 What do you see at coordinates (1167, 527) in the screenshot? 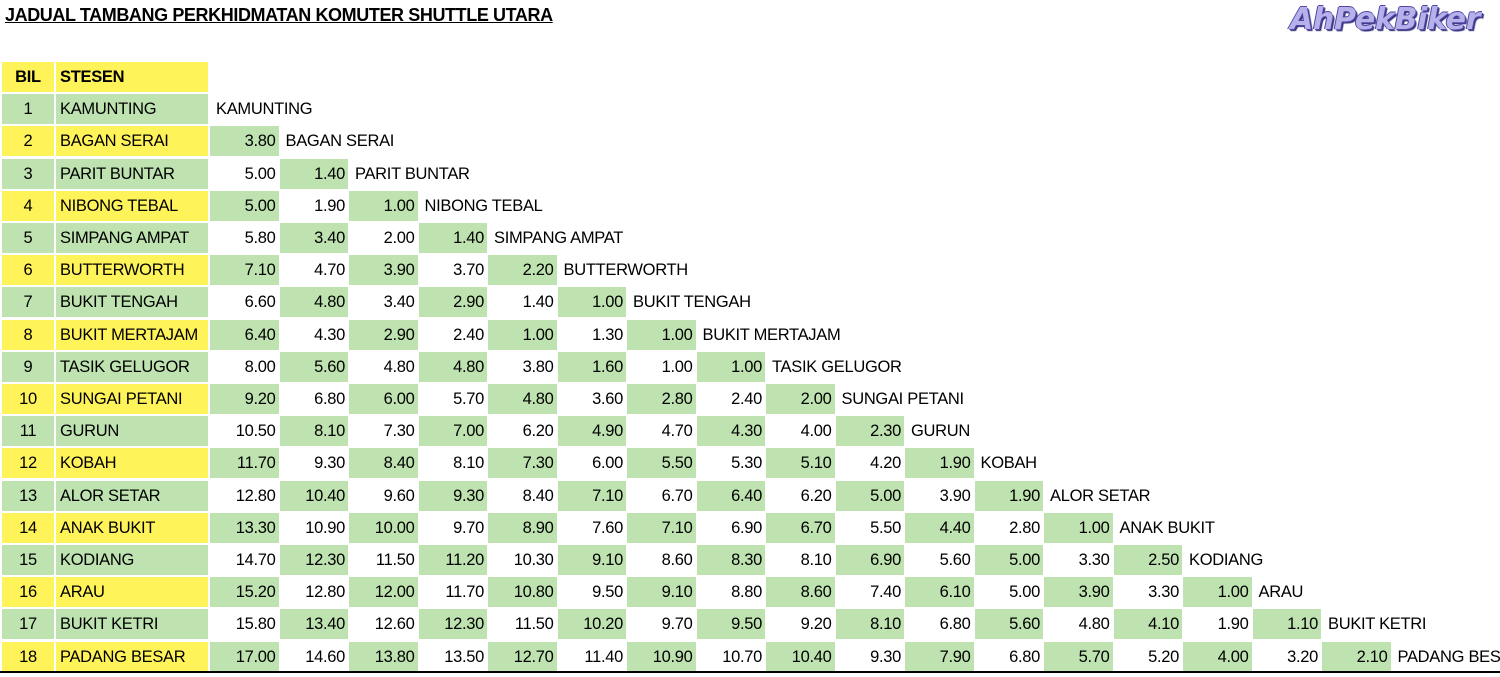
I see `diagonal-station-label: ANAK BUKIT` at bounding box center [1167, 527].